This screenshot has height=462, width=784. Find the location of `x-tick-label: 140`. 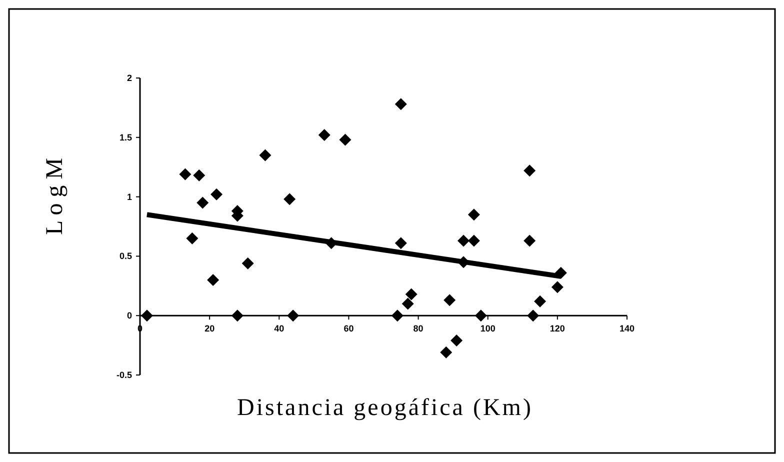

x-tick-label: 140 is located at coordinates (627, 329).